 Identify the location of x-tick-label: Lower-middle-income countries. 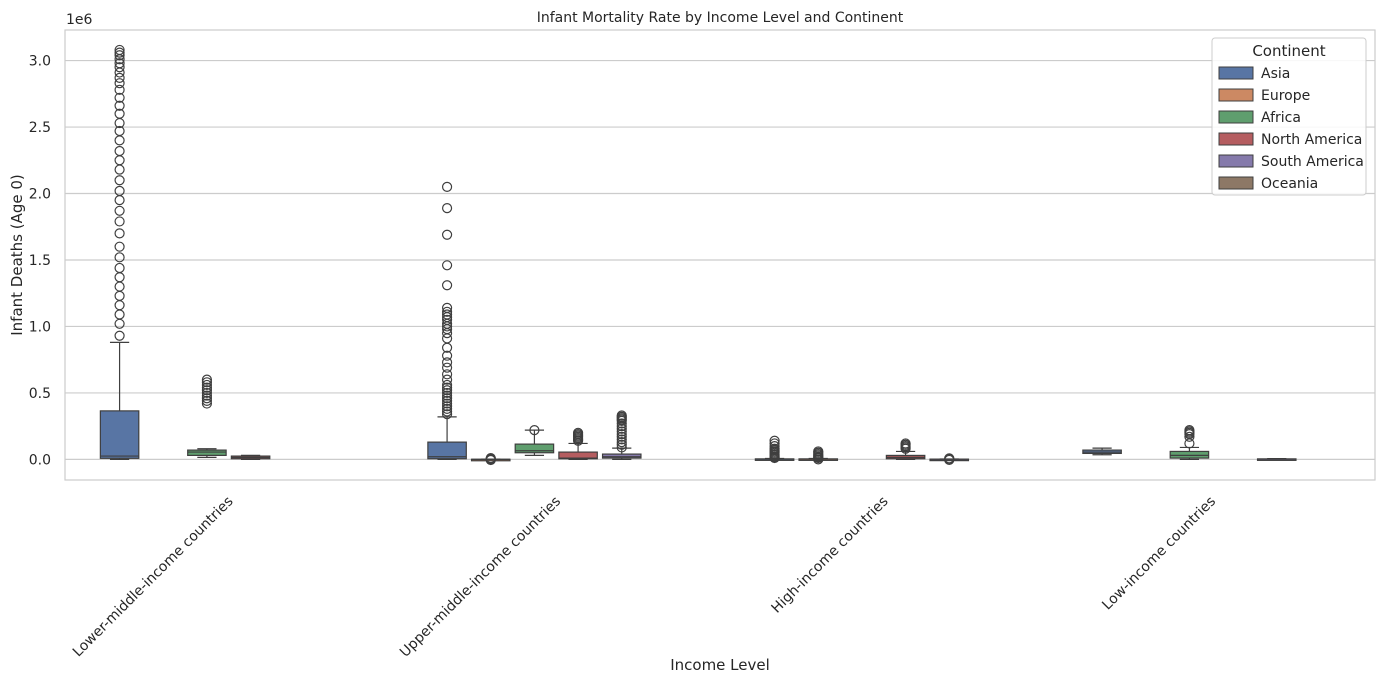
(153, 577).